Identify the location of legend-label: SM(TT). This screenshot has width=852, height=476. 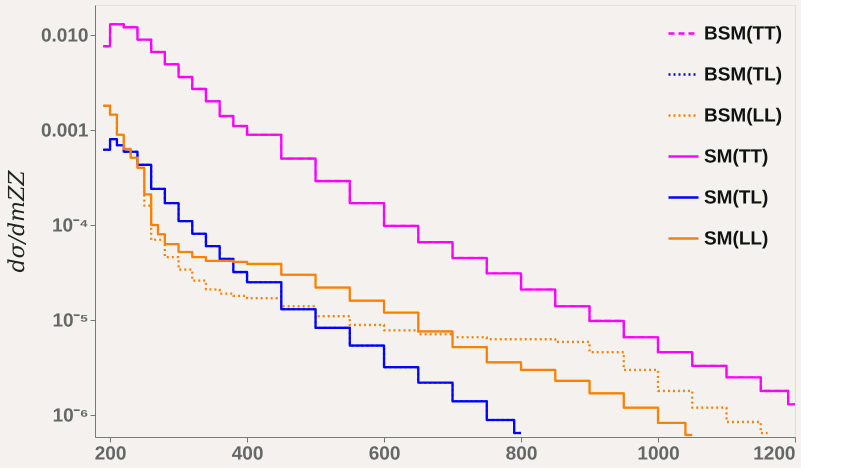
(736, 157).